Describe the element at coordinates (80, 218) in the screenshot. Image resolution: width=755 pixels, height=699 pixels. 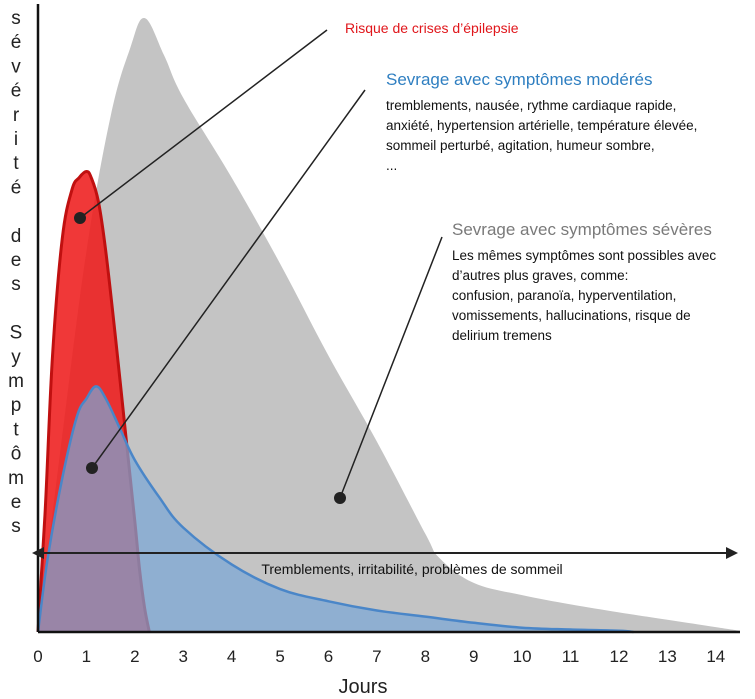
I see `seizure-pointer-dot` at that location.